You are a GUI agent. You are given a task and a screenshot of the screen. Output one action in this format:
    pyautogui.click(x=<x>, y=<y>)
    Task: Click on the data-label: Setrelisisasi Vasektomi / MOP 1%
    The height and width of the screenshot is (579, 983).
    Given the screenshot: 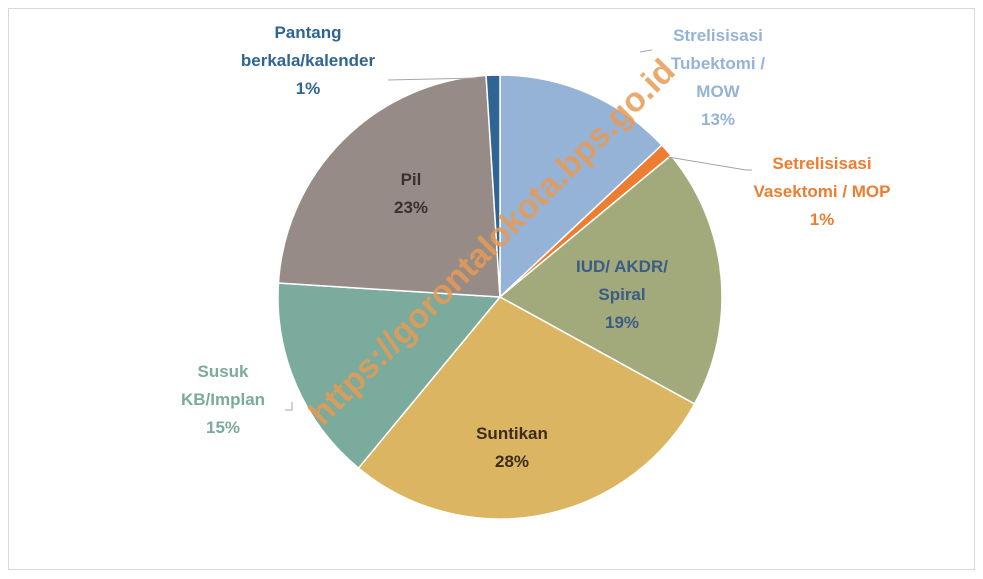 What is the action you would take?
    pyautogui.click(x=822, y=192)
    